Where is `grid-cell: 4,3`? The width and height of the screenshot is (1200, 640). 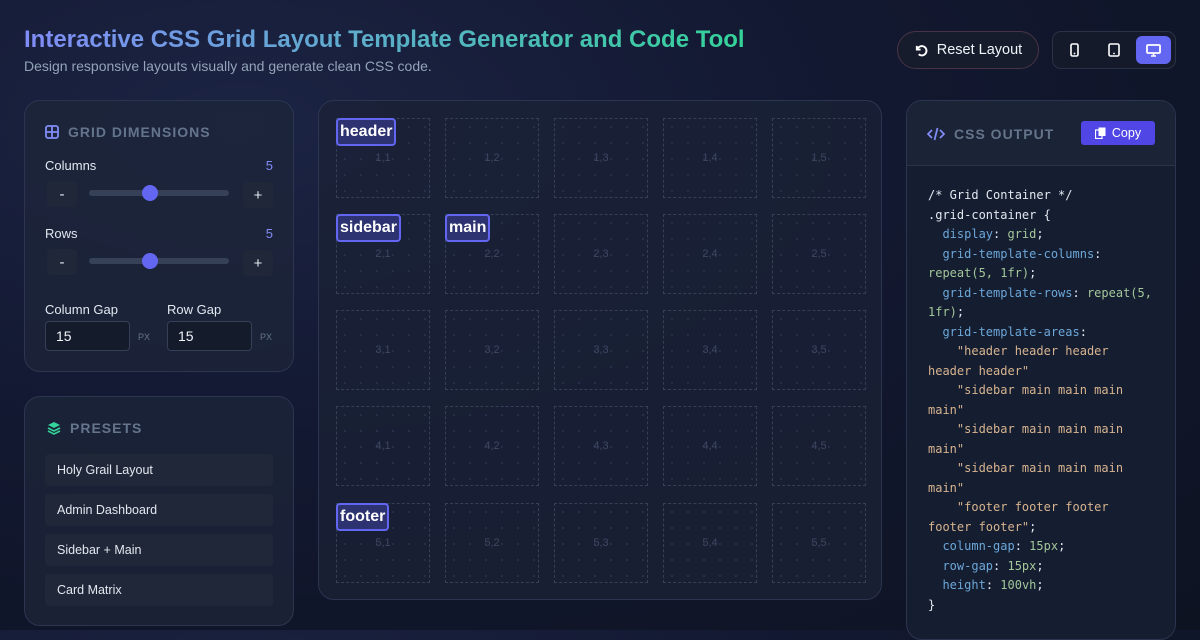 grid-cell: 4,3 is located at coordinates (601, 446).